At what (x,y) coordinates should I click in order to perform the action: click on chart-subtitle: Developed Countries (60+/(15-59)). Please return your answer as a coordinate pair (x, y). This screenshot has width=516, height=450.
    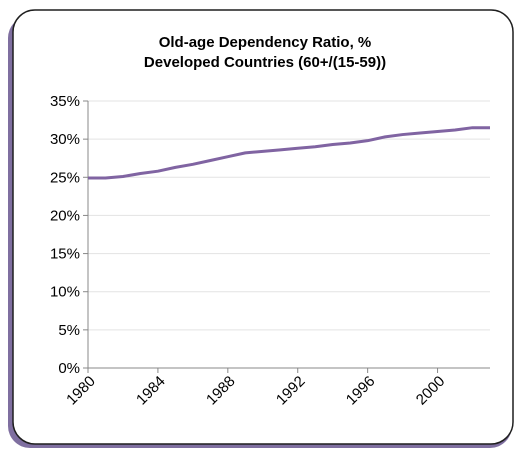
    Looking at the image, I should click on (265, 62).